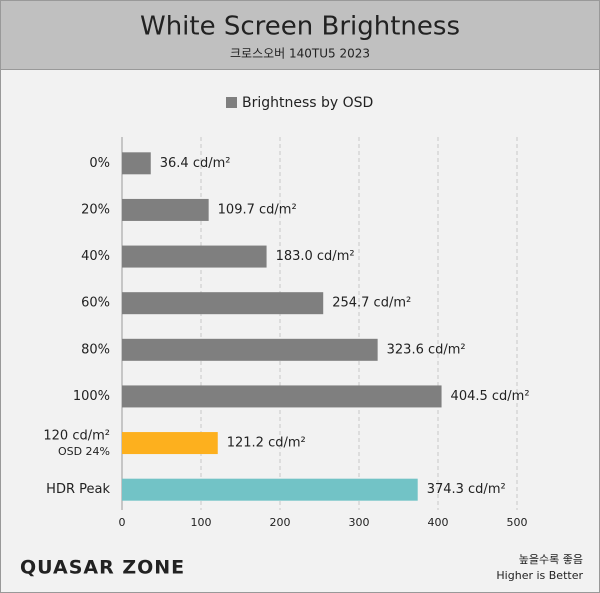  I want to click on y-tick-label: 0%, so click(99, 163).